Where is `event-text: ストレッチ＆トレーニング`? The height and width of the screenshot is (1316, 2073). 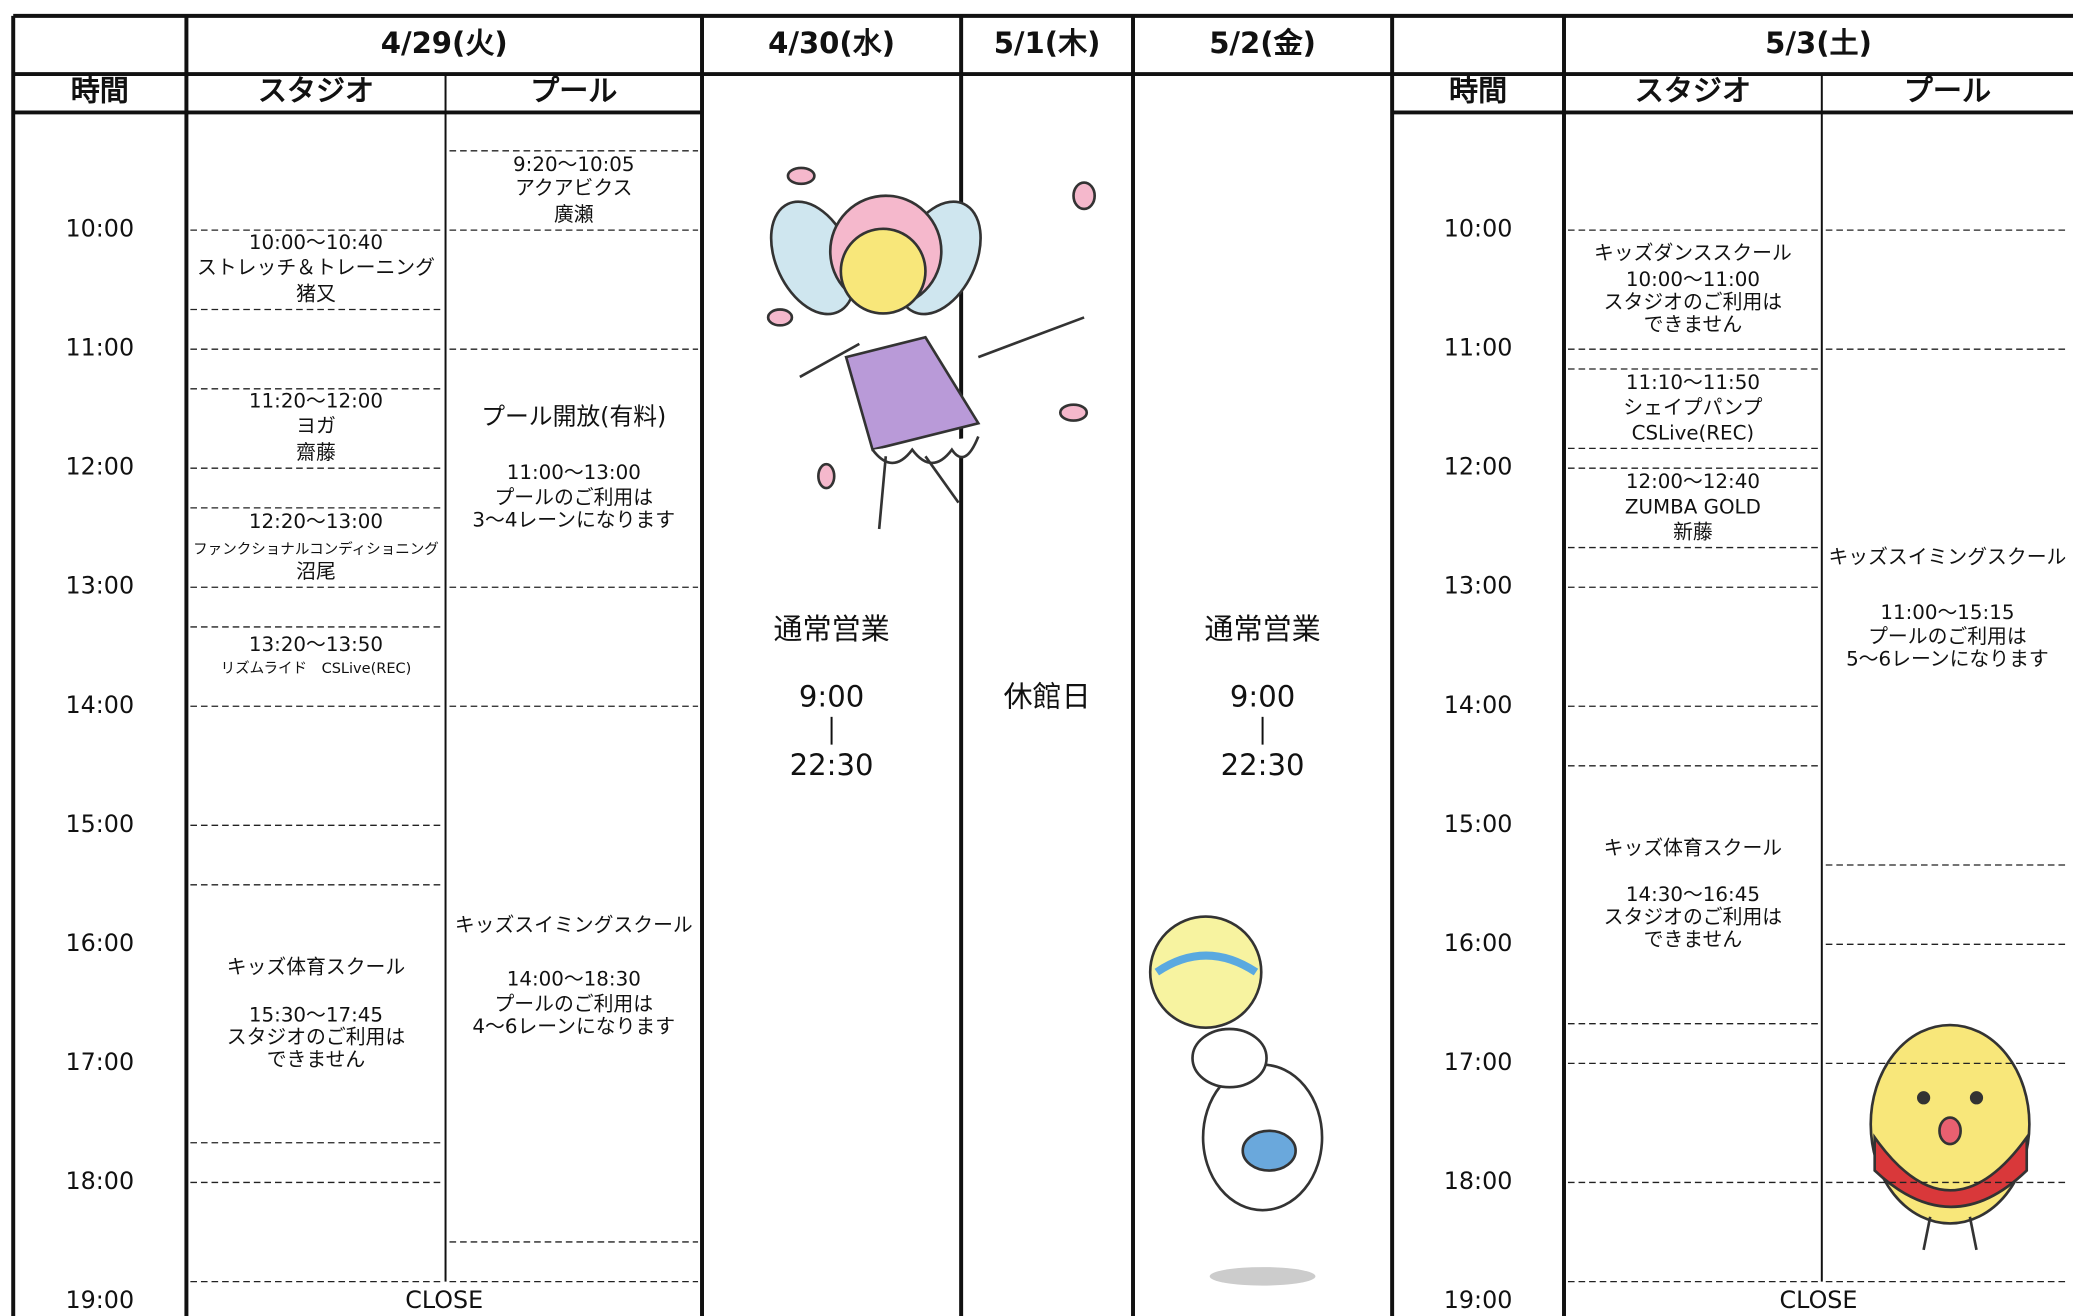 event-text: ストレッチ＆トレーニング is located at coordinates (316, 267).